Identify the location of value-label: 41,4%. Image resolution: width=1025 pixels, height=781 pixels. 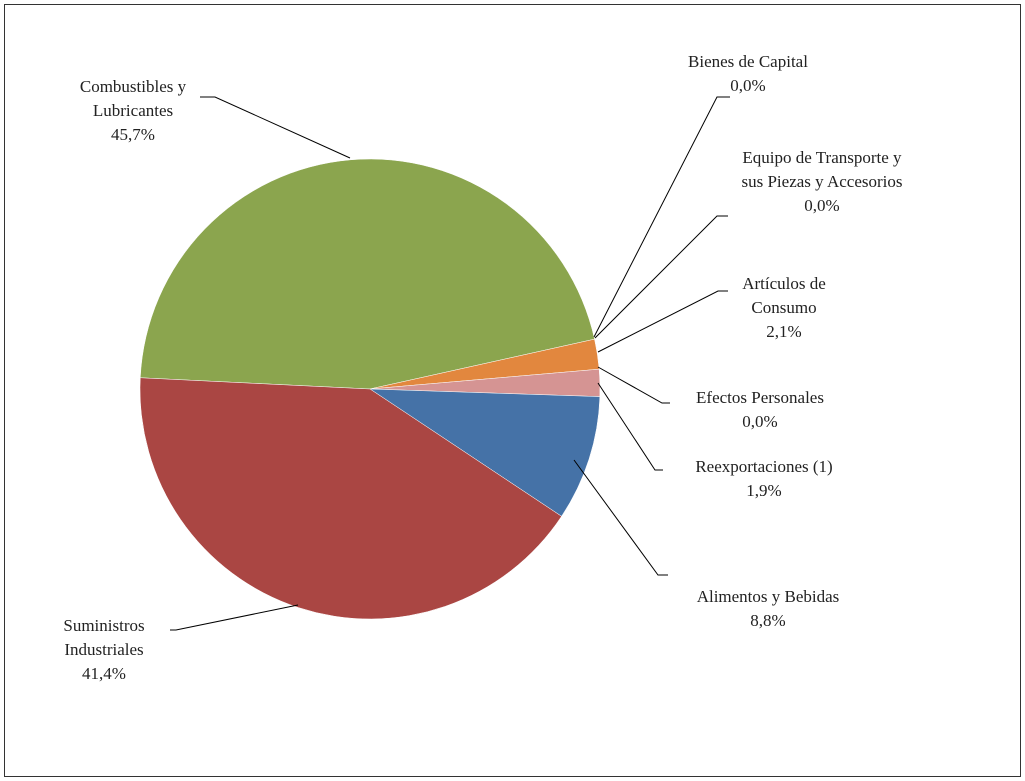
(104, 673).